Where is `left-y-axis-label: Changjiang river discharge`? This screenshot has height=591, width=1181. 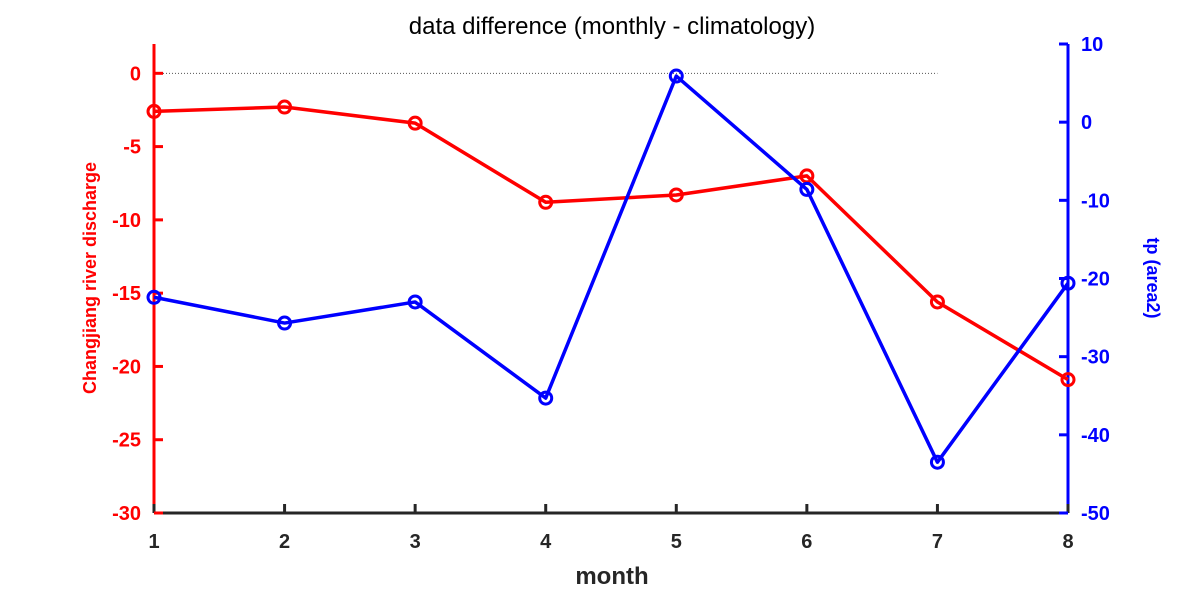 left-y-axis-label: Changjiang river discharge is located at coordinates (90, 278).